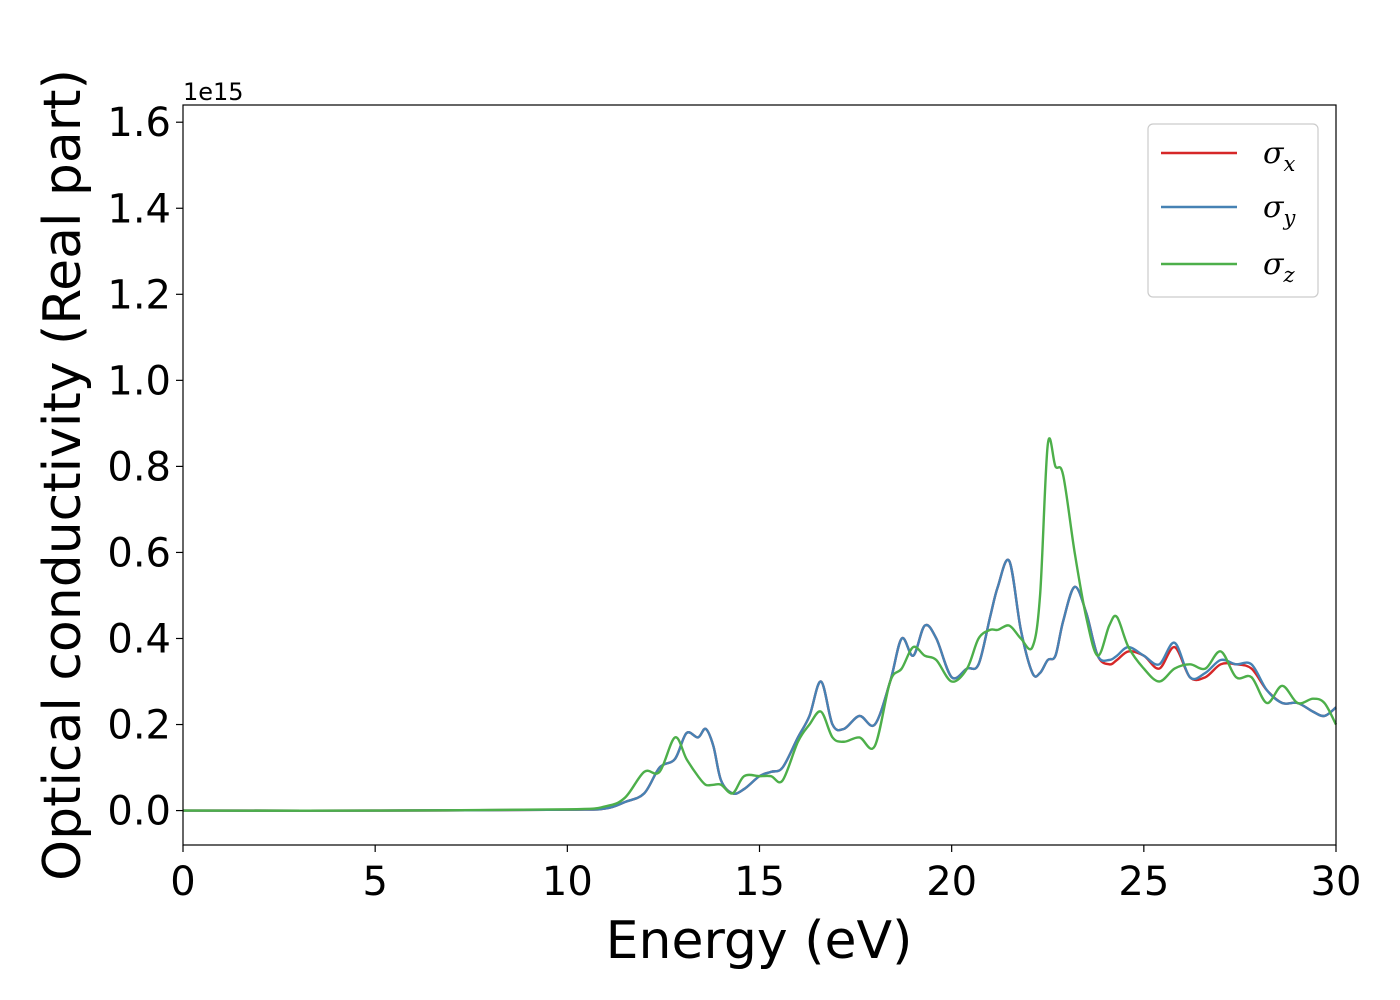 The height and width of the screenshot is (1000, 1400). What do you see at coordinates (1279, 156) in the screenshot?
I see `legend-label-1: σx` at bounding box center [1279, 156].